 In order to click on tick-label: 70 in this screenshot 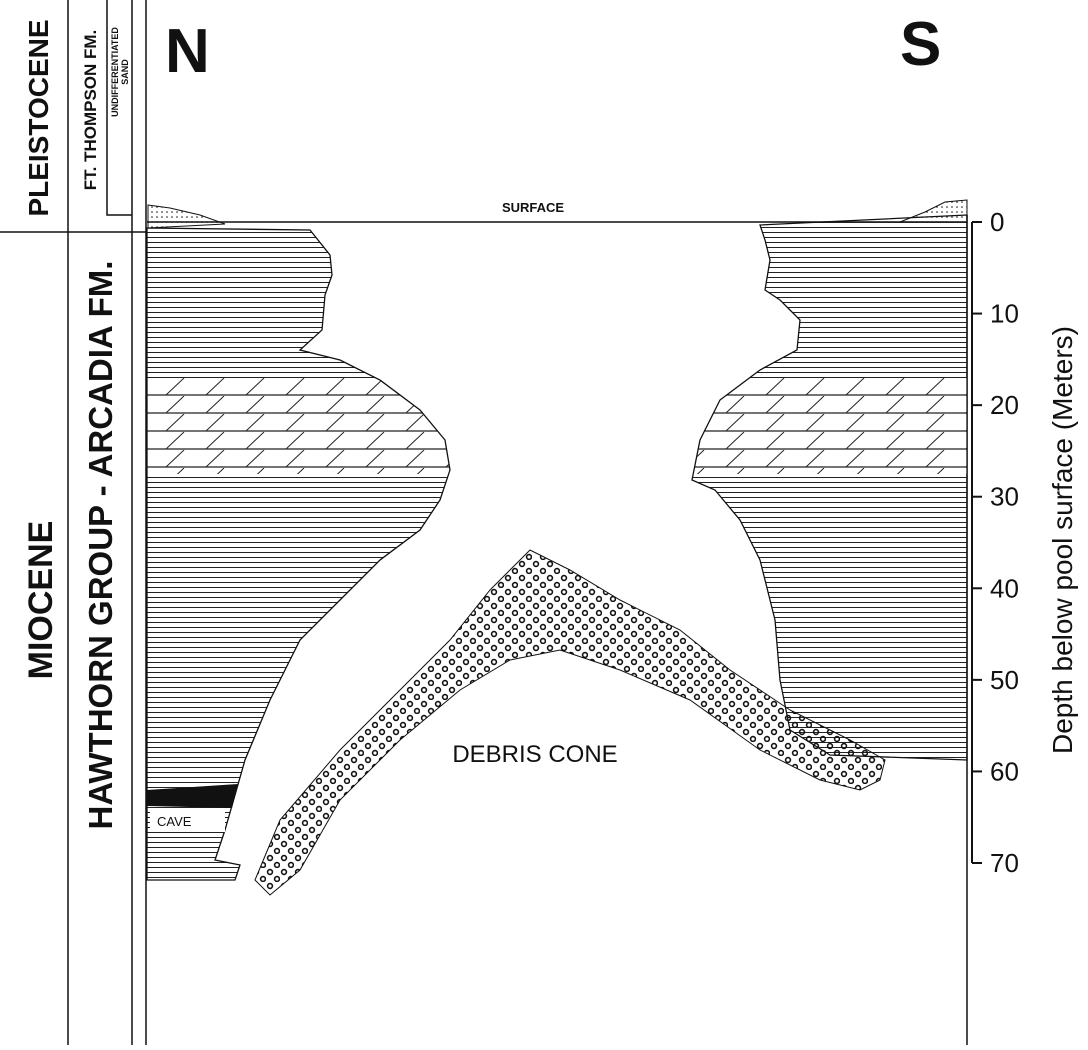, I will do `click(1004, 863)`.